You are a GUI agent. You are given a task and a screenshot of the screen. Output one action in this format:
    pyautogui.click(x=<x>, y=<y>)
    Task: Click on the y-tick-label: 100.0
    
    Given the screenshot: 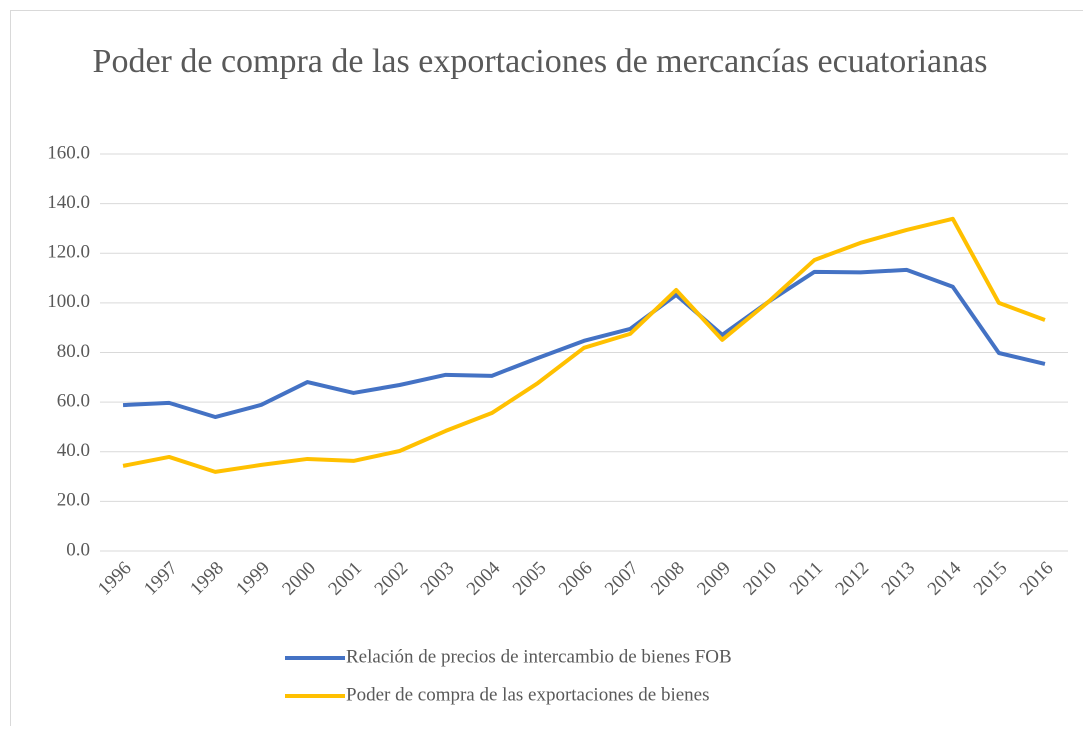 What is the action you would take?
    pyautogui.click(x=68, y=301)
    